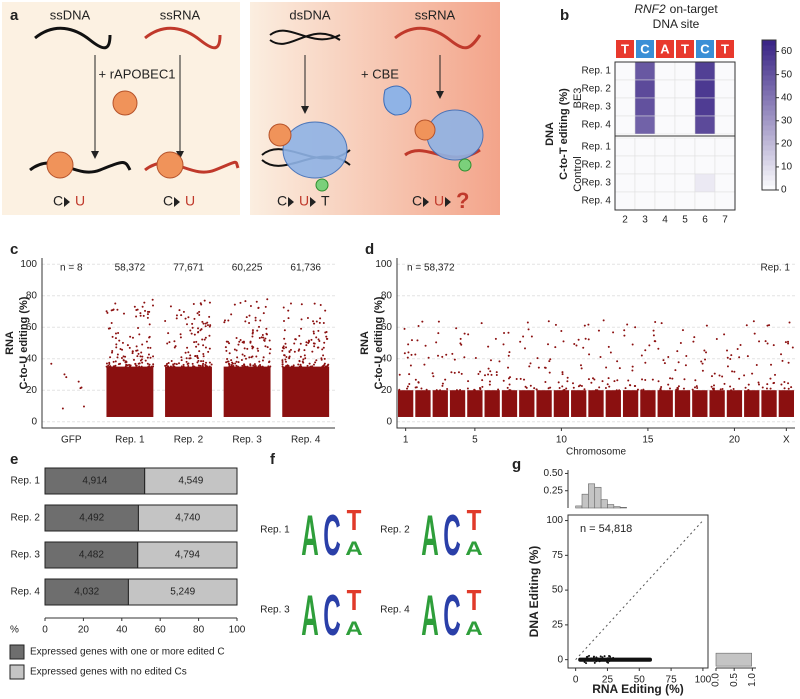  I want to click on x-axis-title: RNA Editing (%), so click(638, 689).